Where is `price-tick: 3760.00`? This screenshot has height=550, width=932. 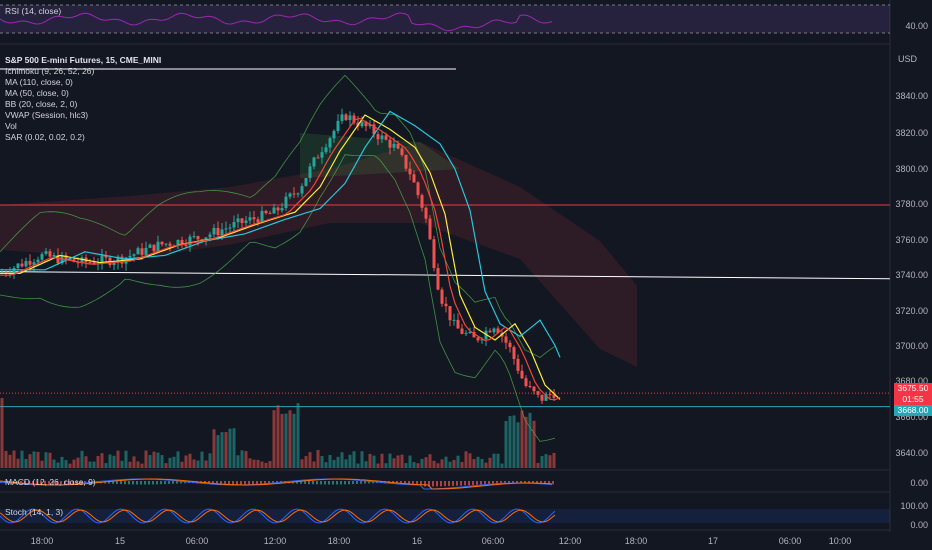 price-tick: 3760.00 is located at coordinates (911, 240).